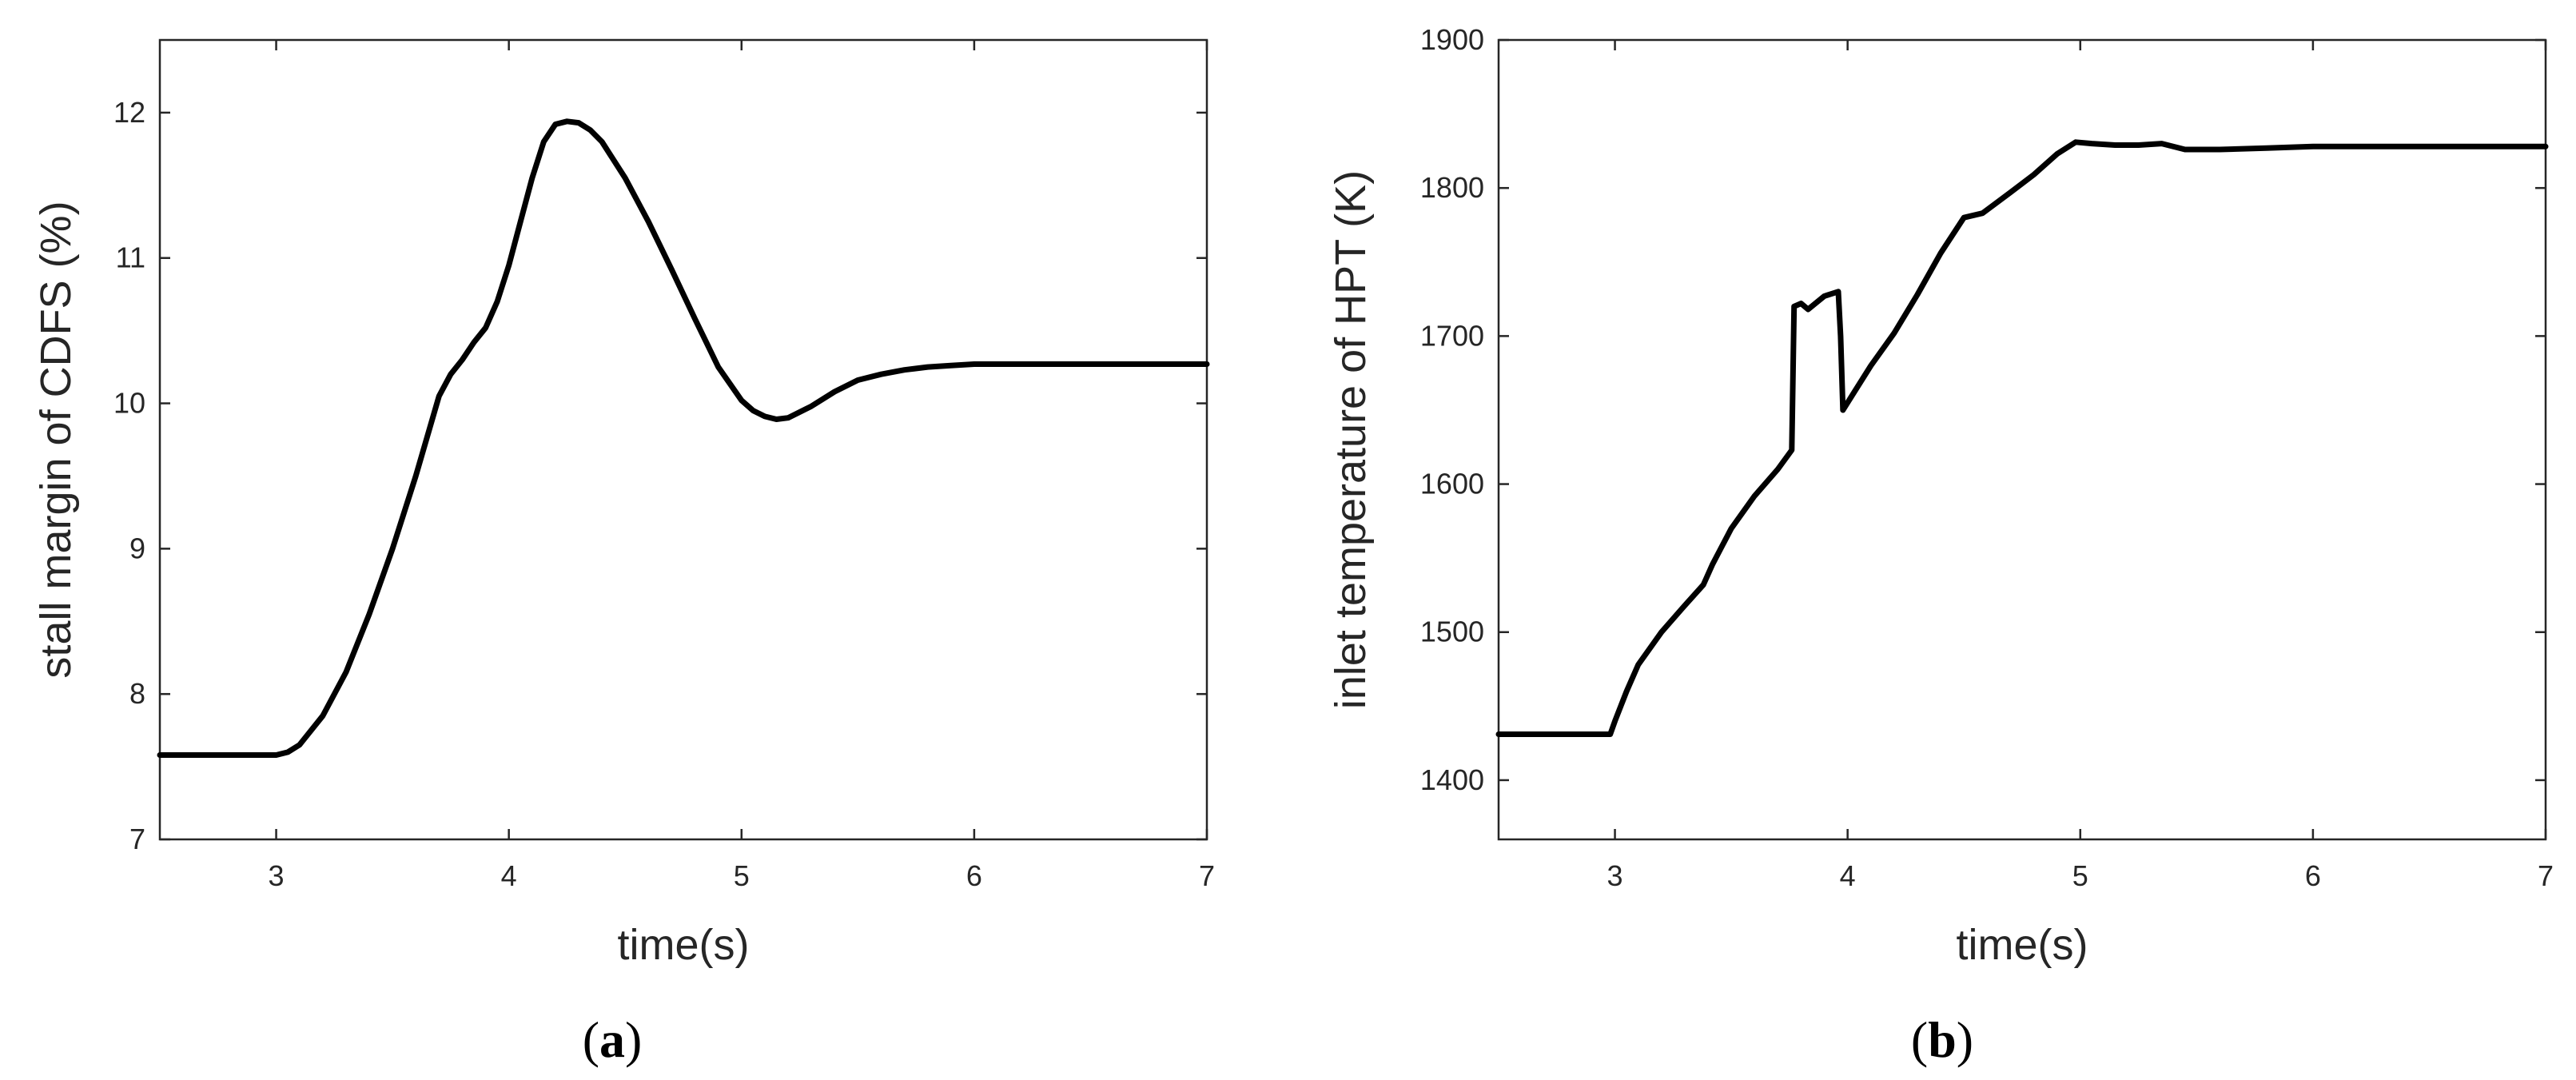 The image size is (2576, 1080). I want to click on y-tick-label: 1500, so click(1452, 632).